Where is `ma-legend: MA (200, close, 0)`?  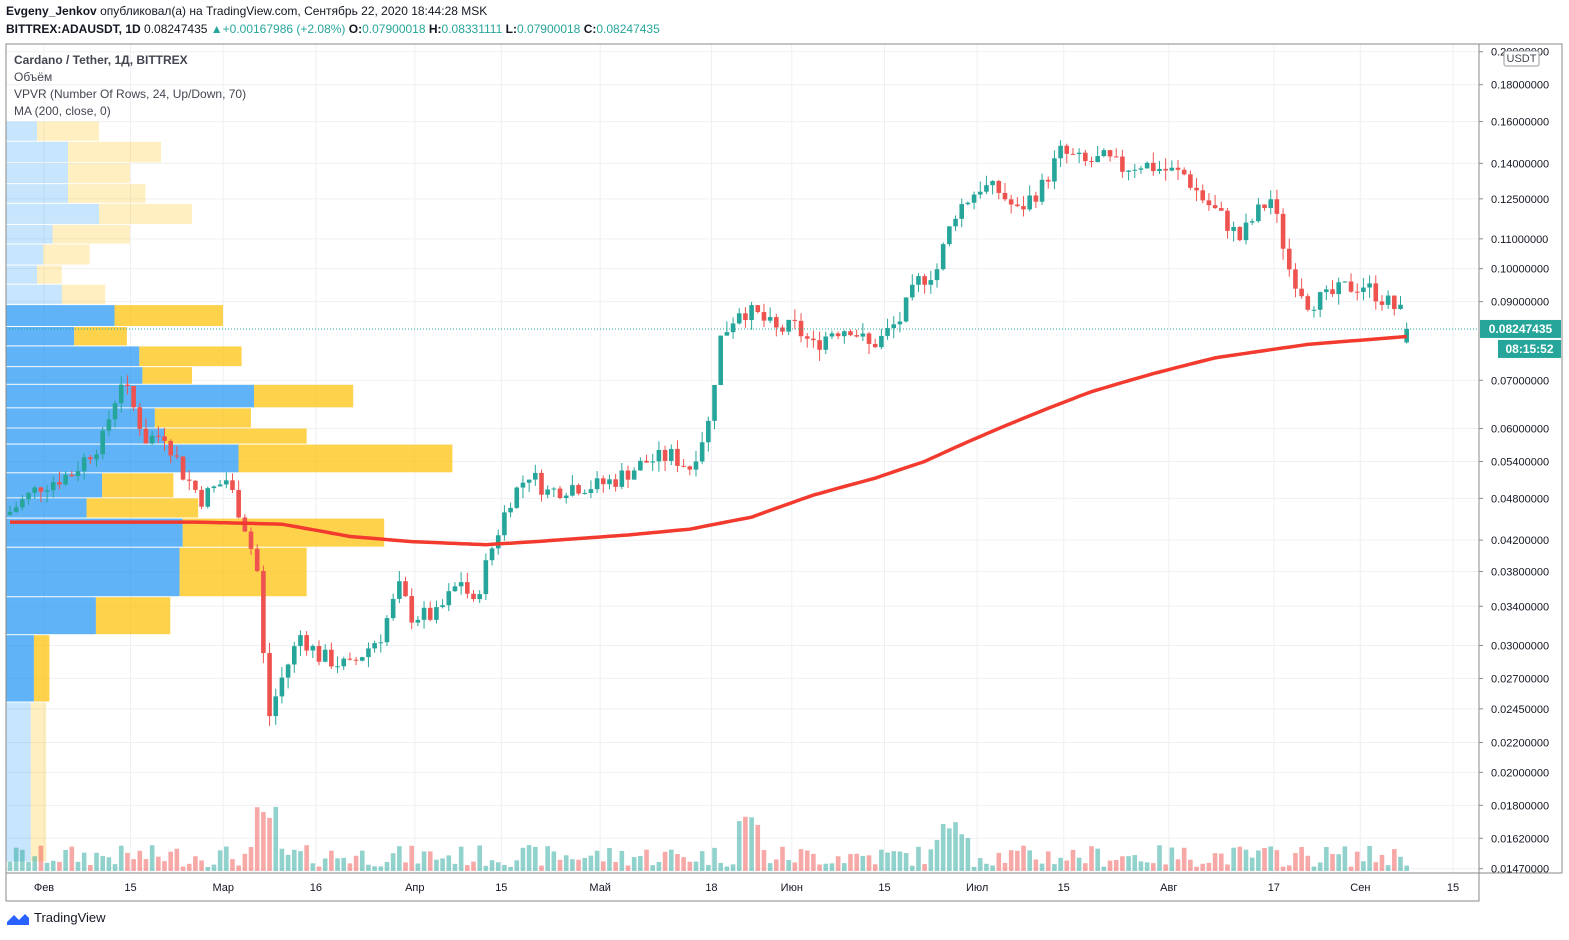
ma-legend: MA (200, close, 0) is located at coordinates (62, 111).